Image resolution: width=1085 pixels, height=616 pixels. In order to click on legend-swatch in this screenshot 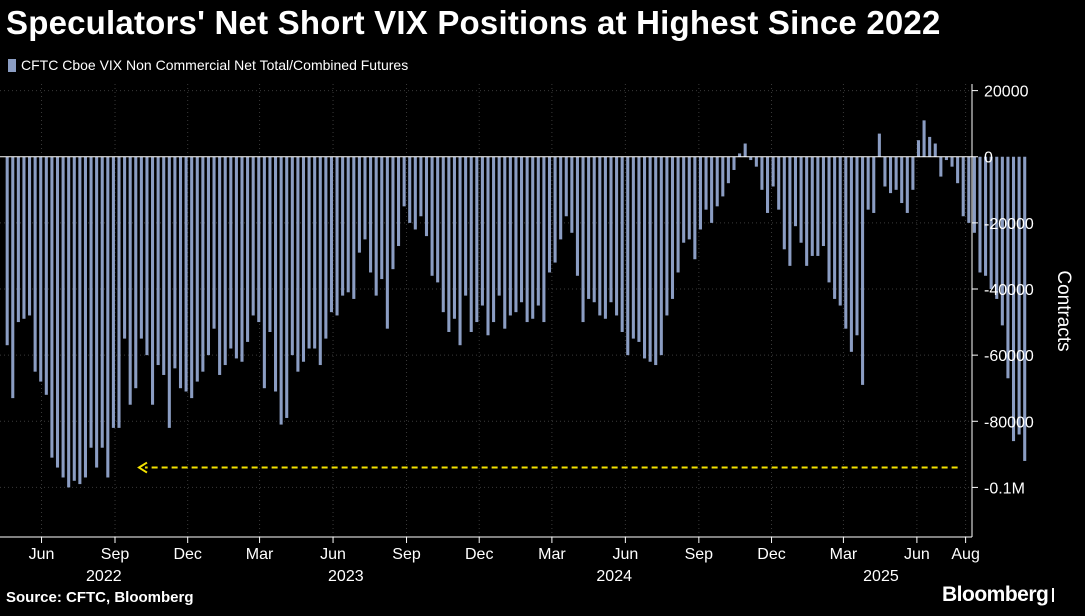, I will do `click(12, 65)`.